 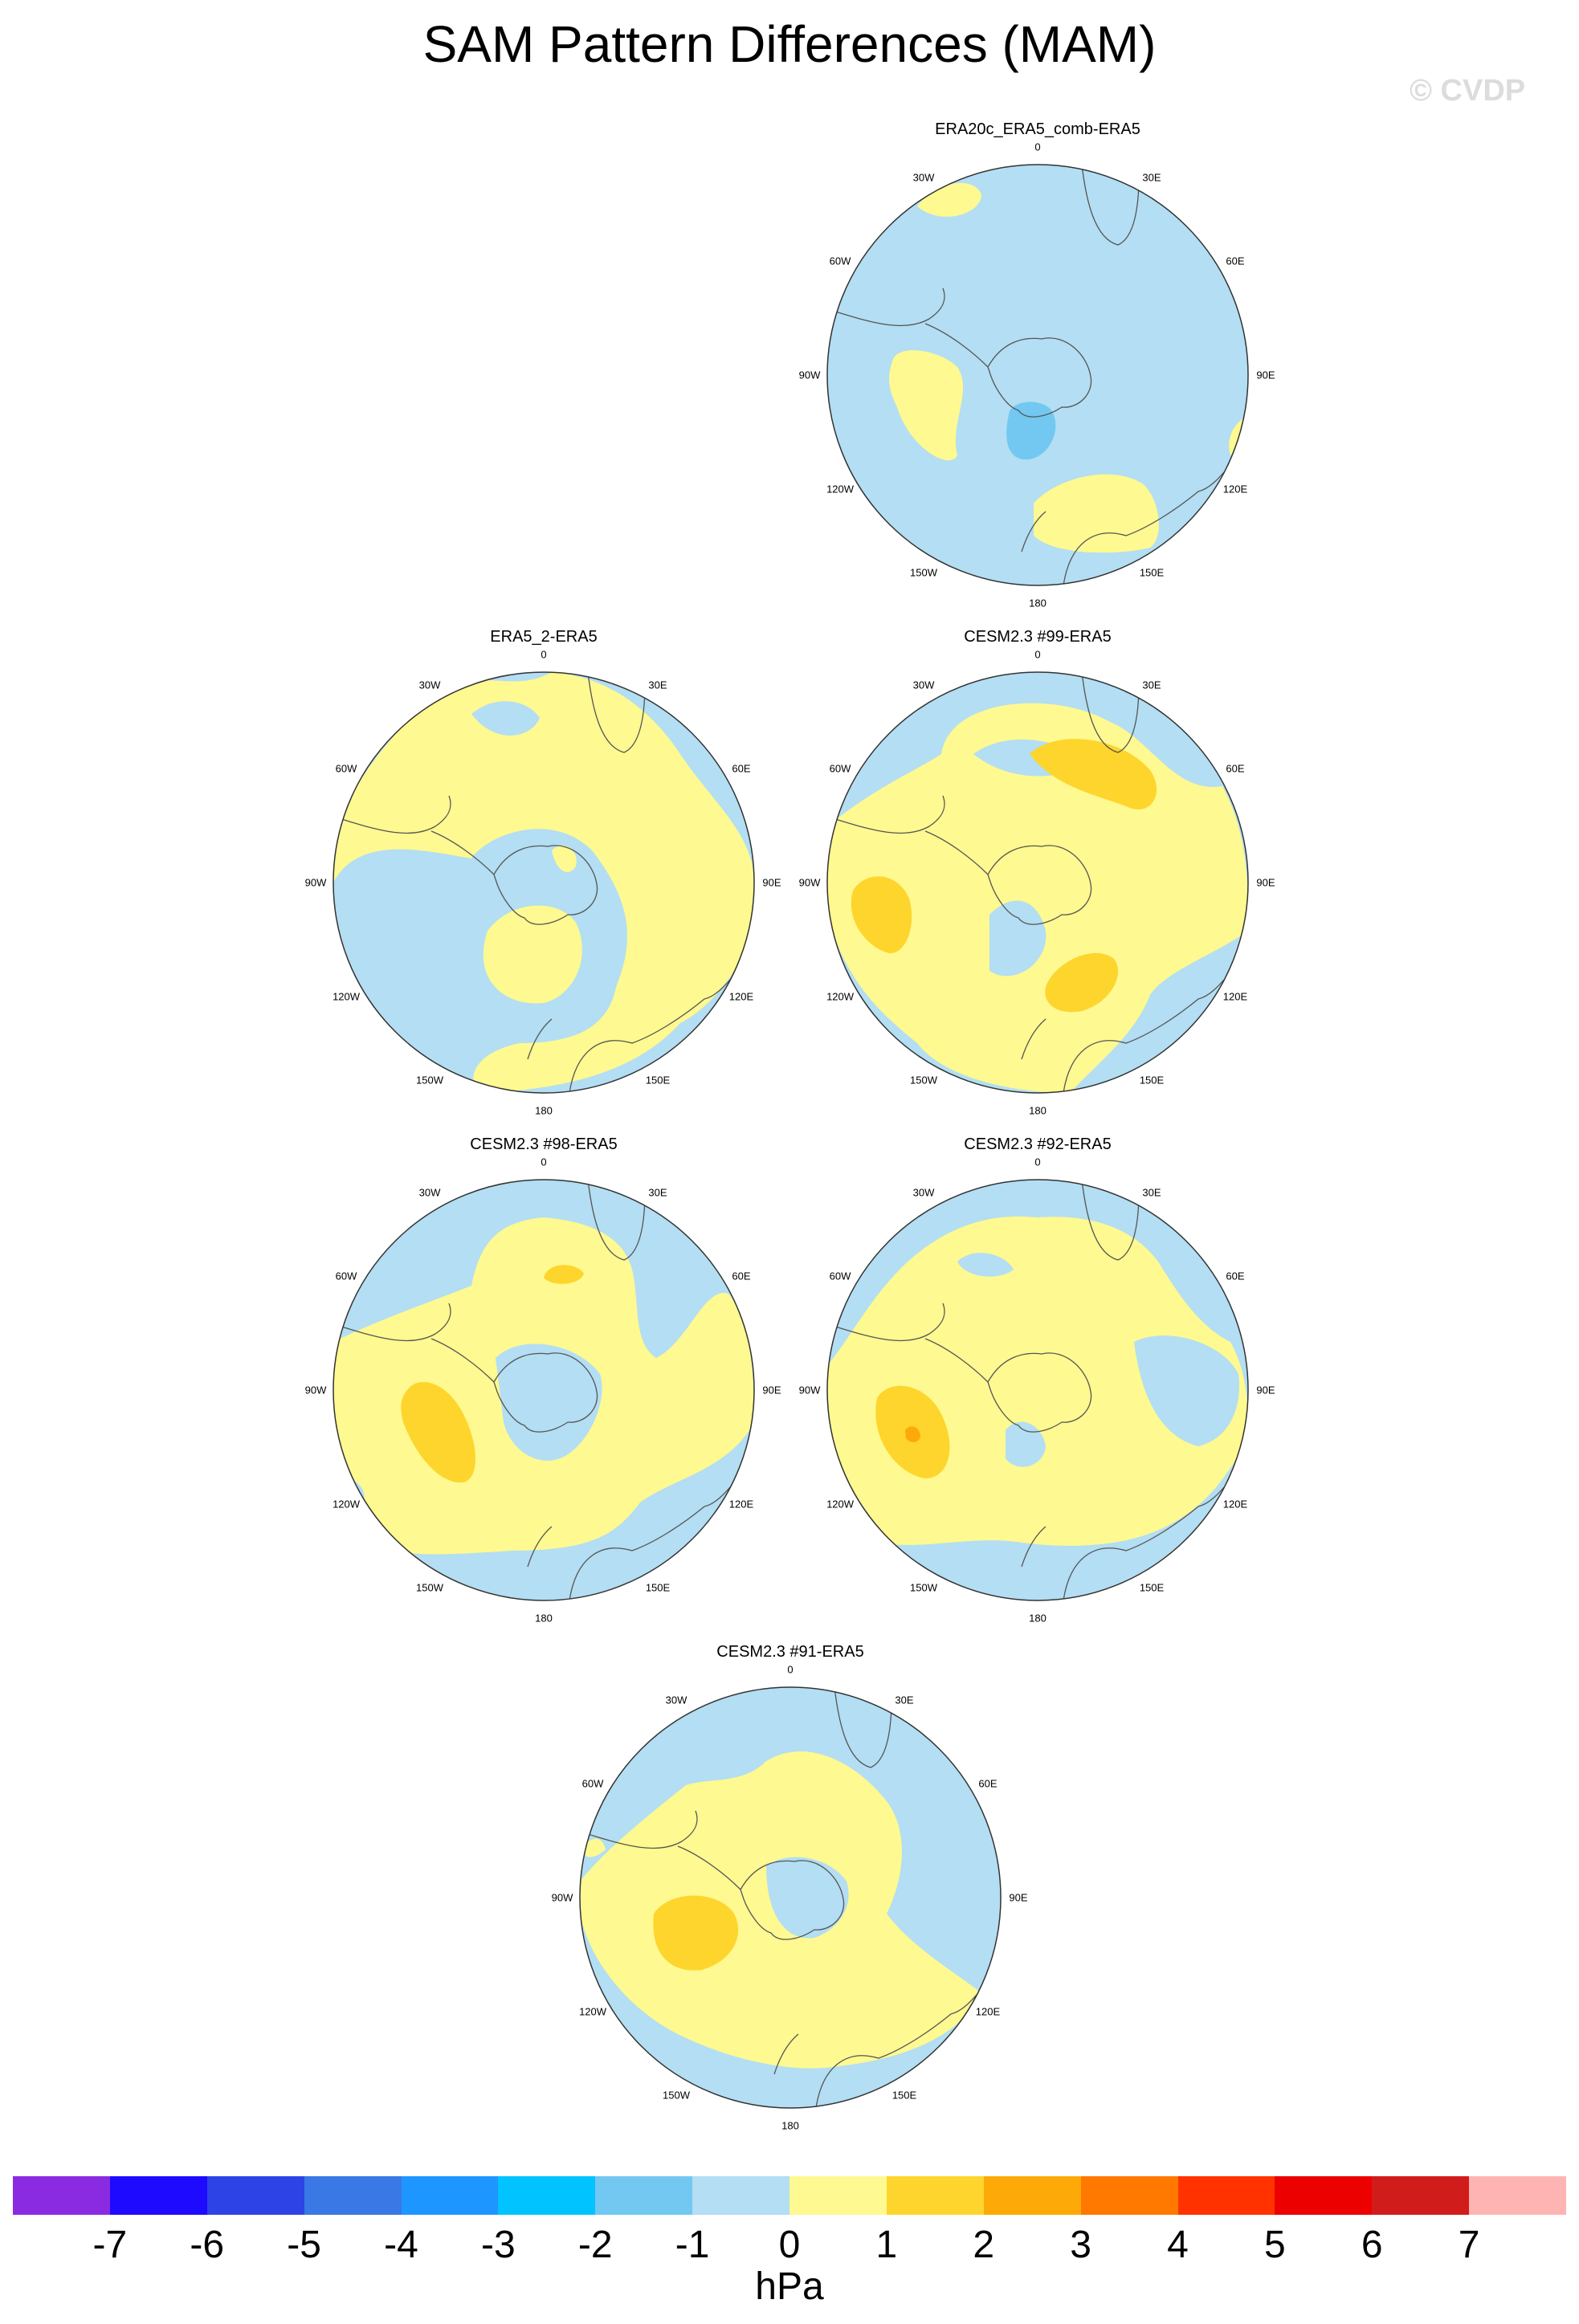 What do you see at coordinates (1178, 2245) in the screenshot?
I see `colorbar-tick-label: 4` at bounding box center [1178, 2245].